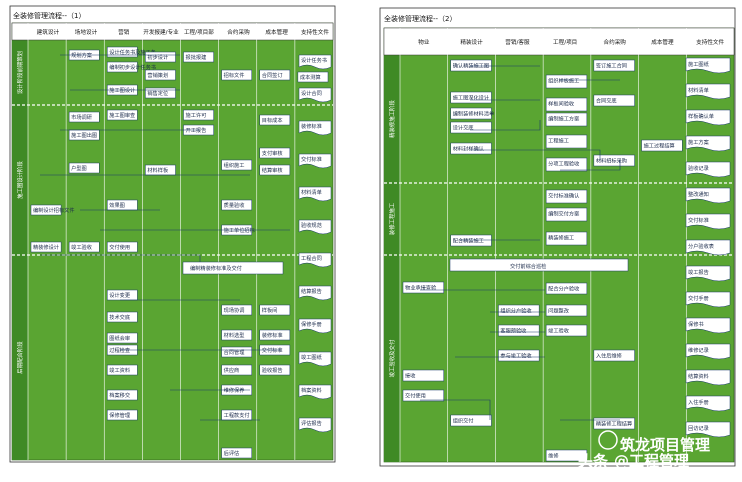 The height and width of the screenshot is (482, 742). What do you see at coordinates (698, 90) in the screenshot?
I see `right-support-doc-label: 材料清单` at bounding box center [698, 90].